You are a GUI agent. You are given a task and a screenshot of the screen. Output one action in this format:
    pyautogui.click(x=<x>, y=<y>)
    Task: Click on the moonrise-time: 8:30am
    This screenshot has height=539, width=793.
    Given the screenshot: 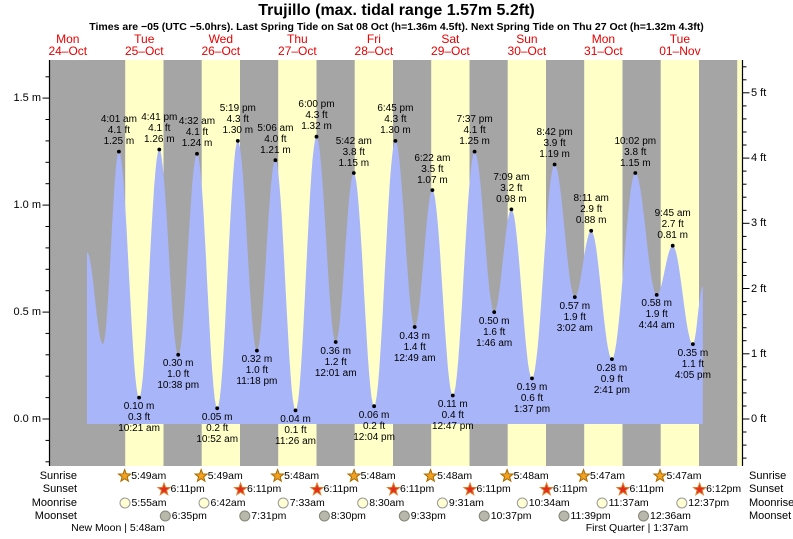 What is the action you would take?
    pyautogui.click(x=387, y=502)
    